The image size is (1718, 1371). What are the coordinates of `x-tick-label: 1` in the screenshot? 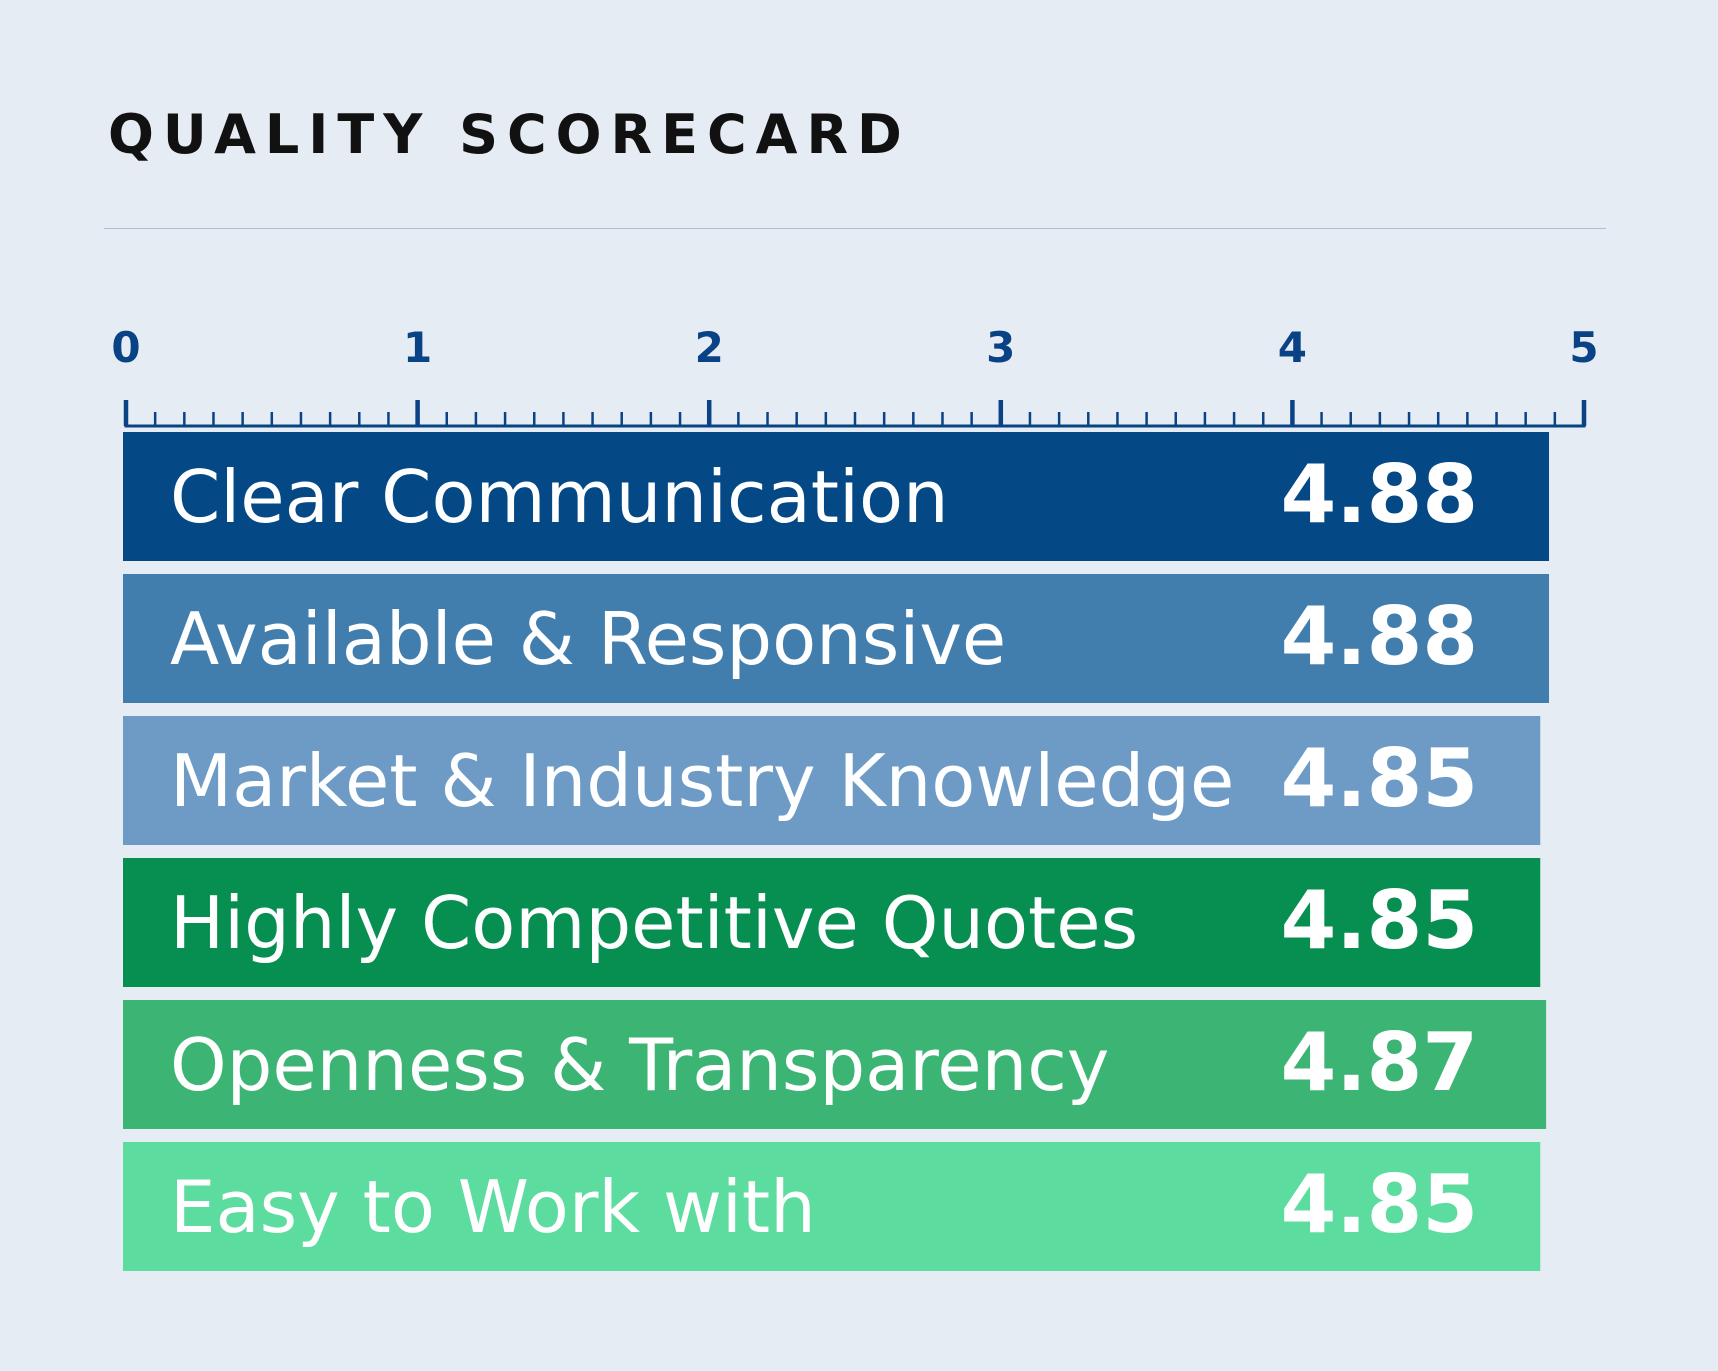 It's located at (417, 347).